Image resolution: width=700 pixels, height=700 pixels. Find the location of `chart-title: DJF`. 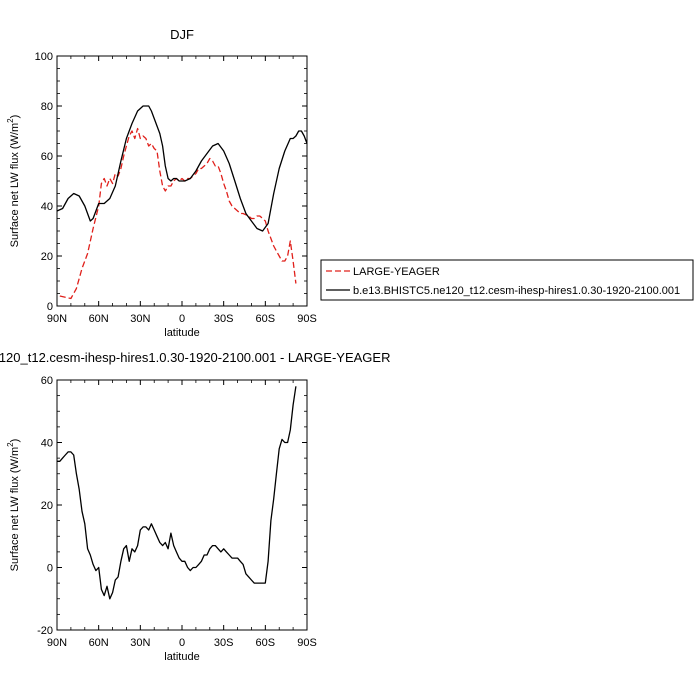

chart-title: DJF is located at coordinates (182, 34).